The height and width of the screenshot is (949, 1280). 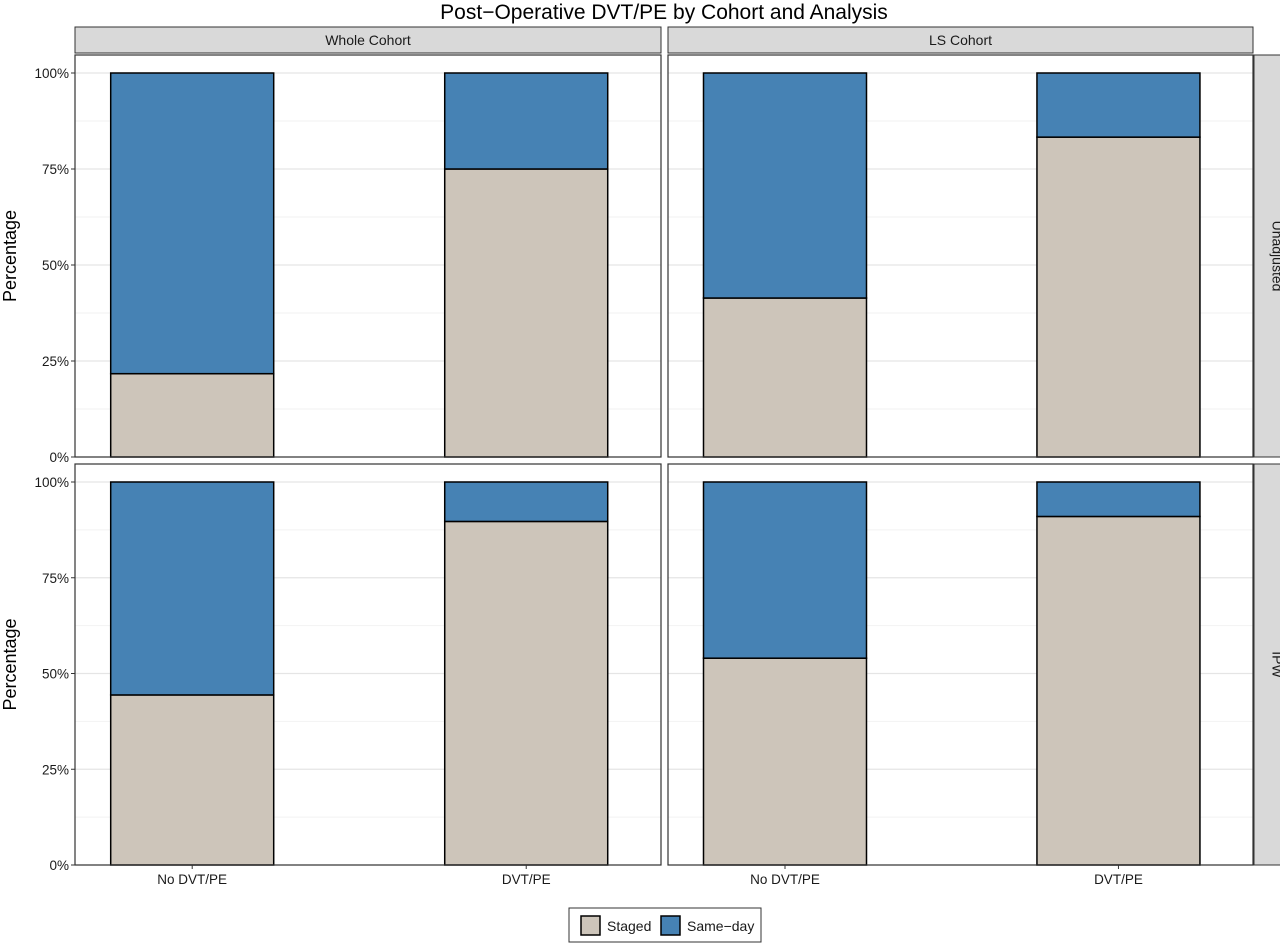 What do you see at coordinates (1275, 664) in the screenshot?
I see `facet-strip-row-label: IPW` at bounding box center [1275, 664].